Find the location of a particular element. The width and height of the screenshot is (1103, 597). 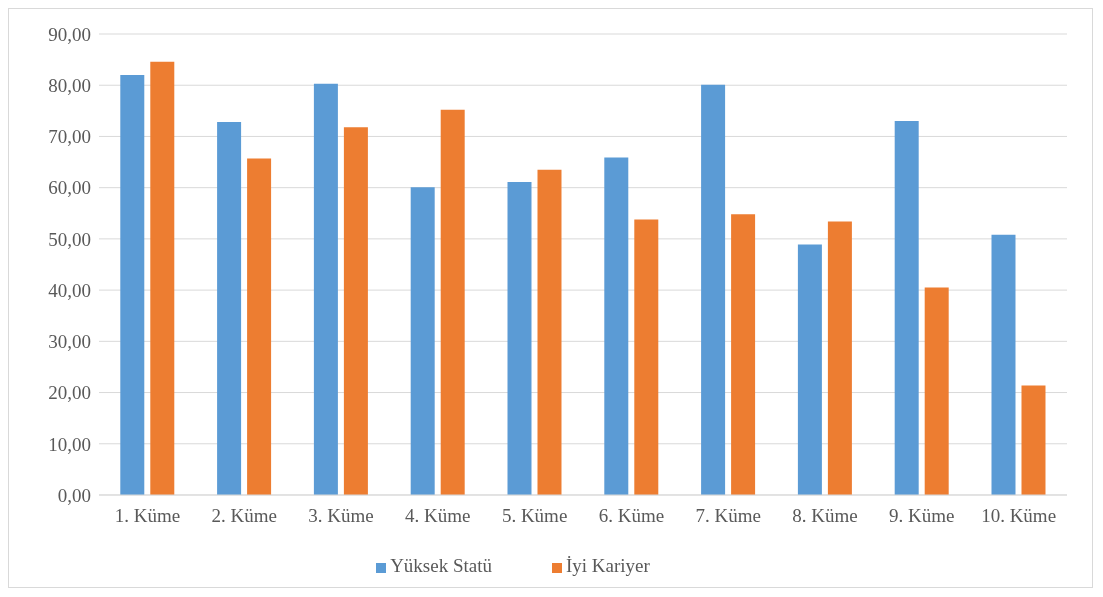

y-tick-label: 40,00 is located at coordinates (69, 290).